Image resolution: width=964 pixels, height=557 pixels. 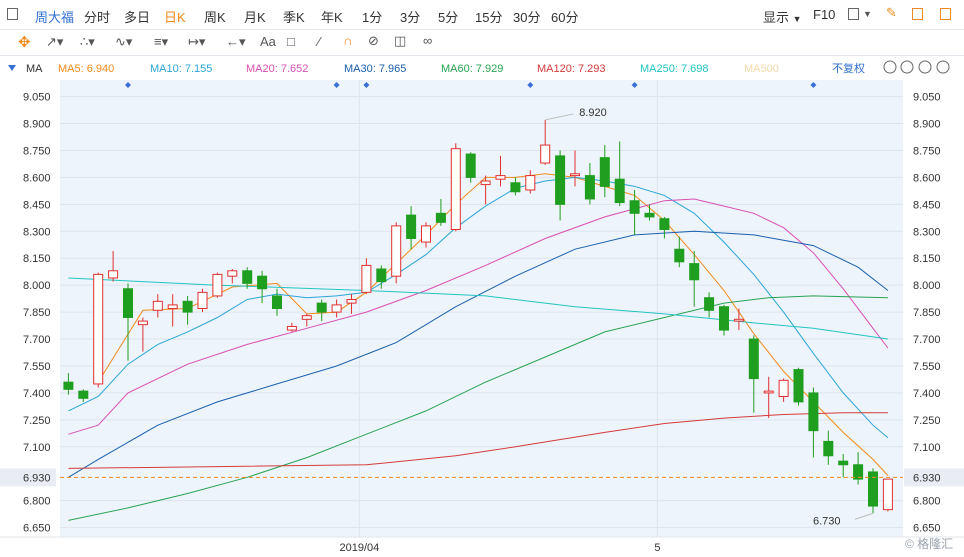 I want to click on pen-tool-icon: ∕, so click(x=319, y=41).